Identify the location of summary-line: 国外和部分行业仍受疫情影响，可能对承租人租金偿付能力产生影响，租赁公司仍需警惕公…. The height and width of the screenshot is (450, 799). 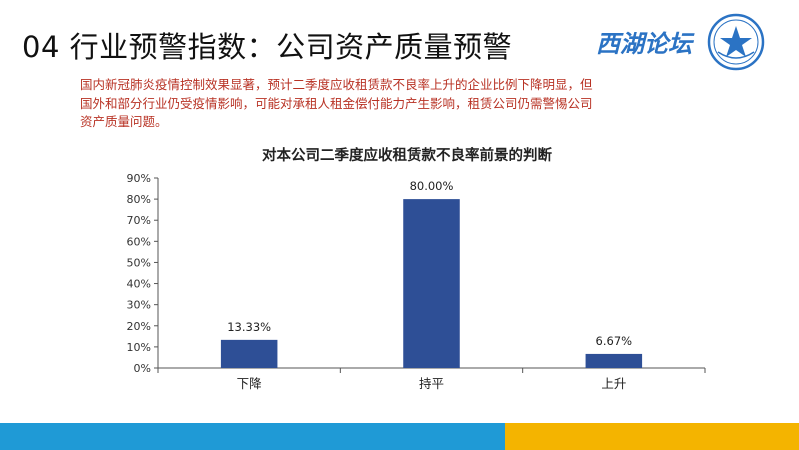
(336, 103).